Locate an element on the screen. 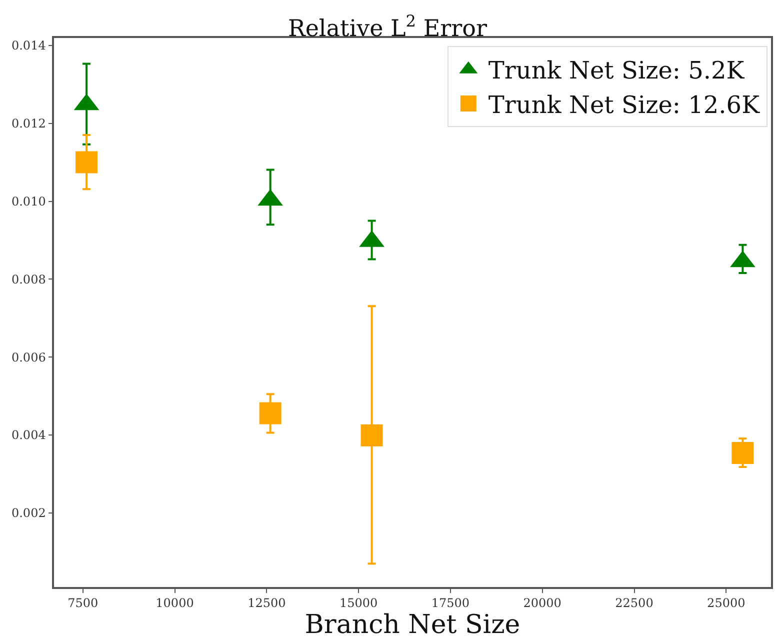  x-tick-label: 7500 is located at coordinates (83, 603).